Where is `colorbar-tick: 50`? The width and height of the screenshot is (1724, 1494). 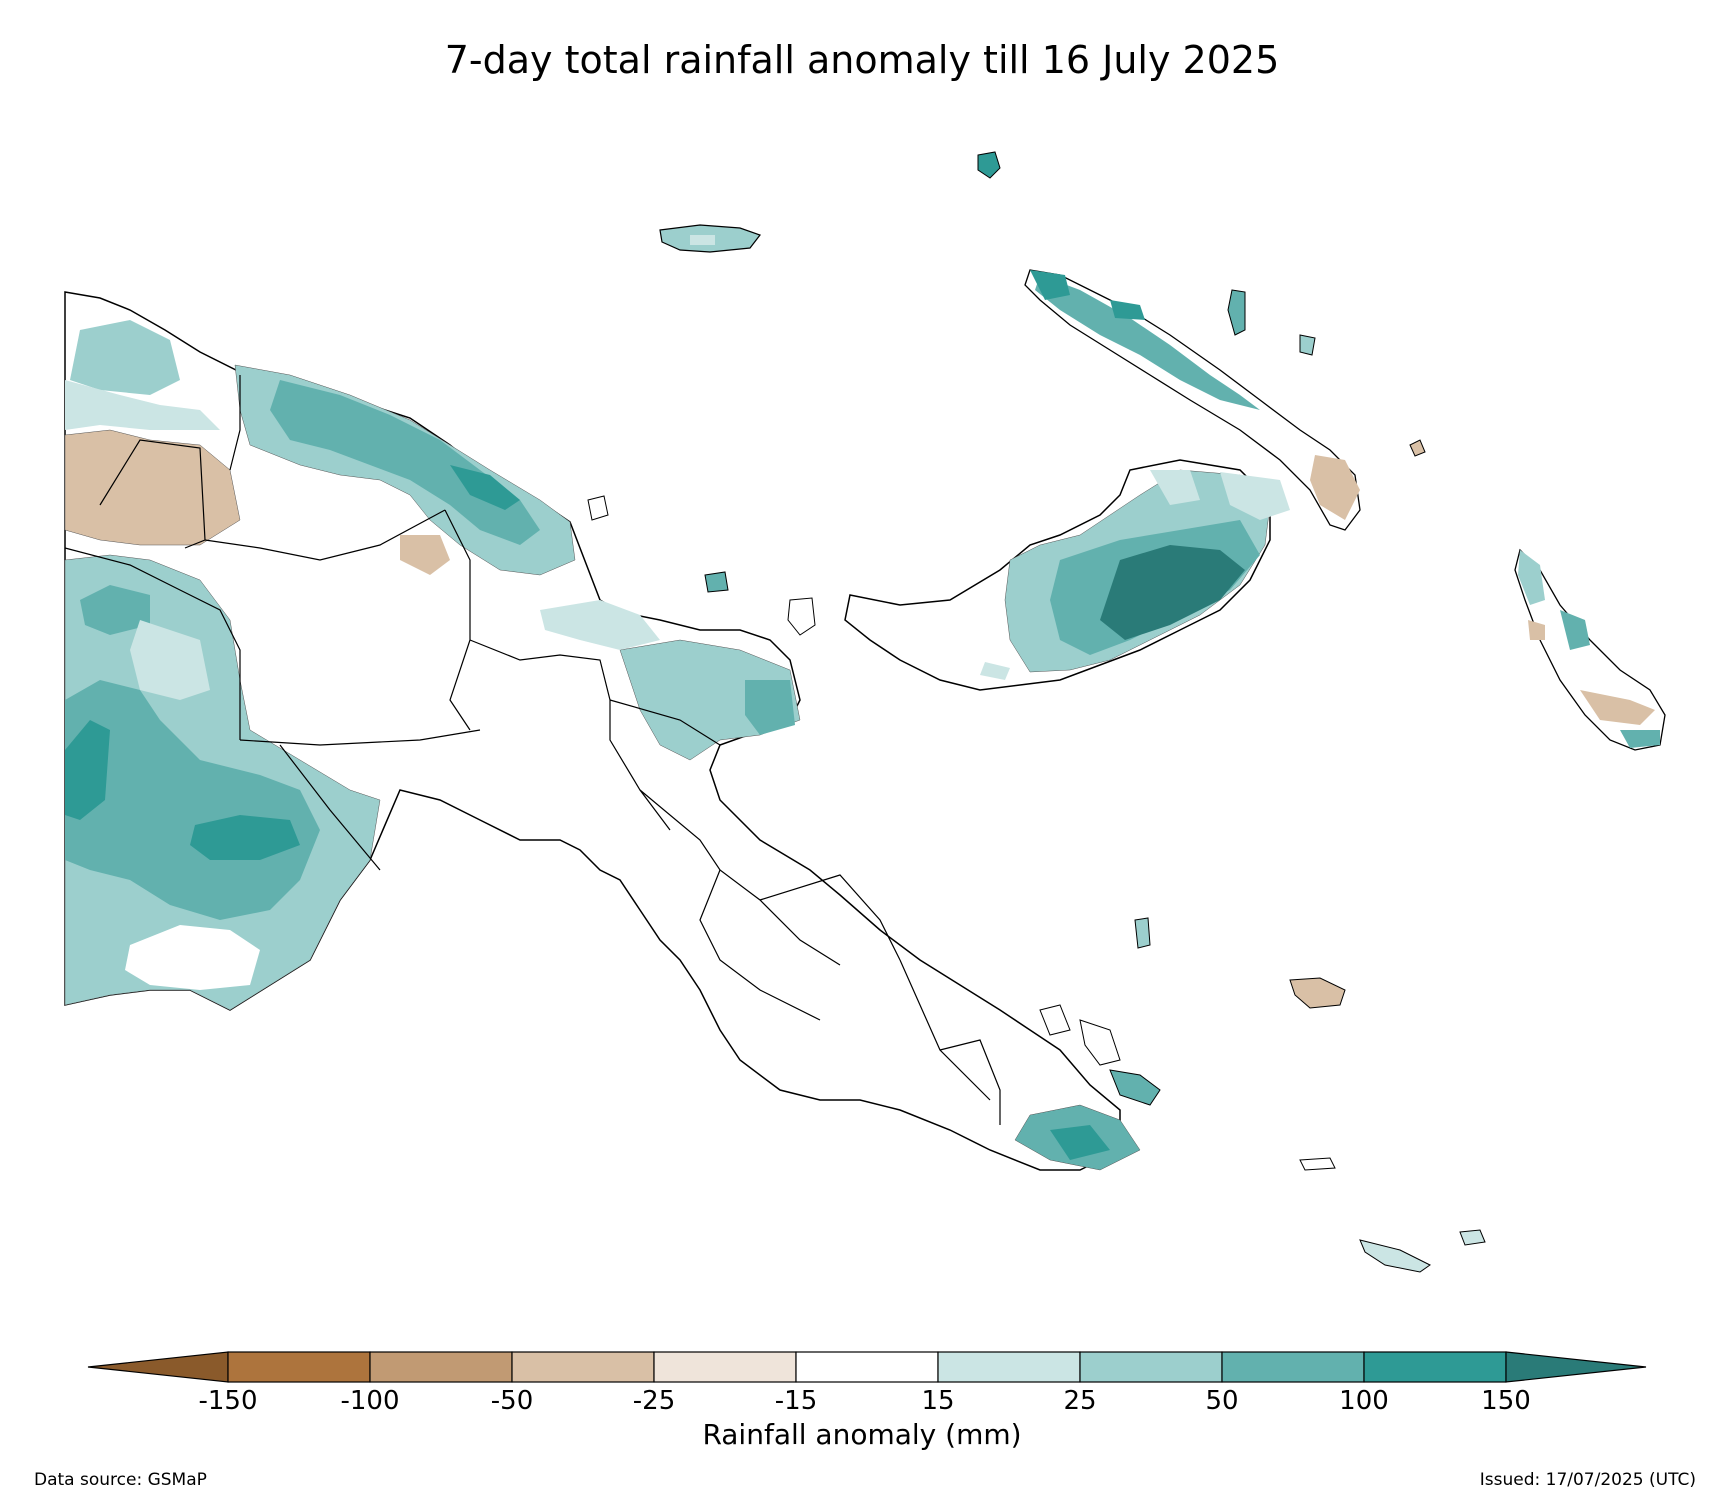
colorbar-tick: 50 is located at coordinates (1222, 1401).